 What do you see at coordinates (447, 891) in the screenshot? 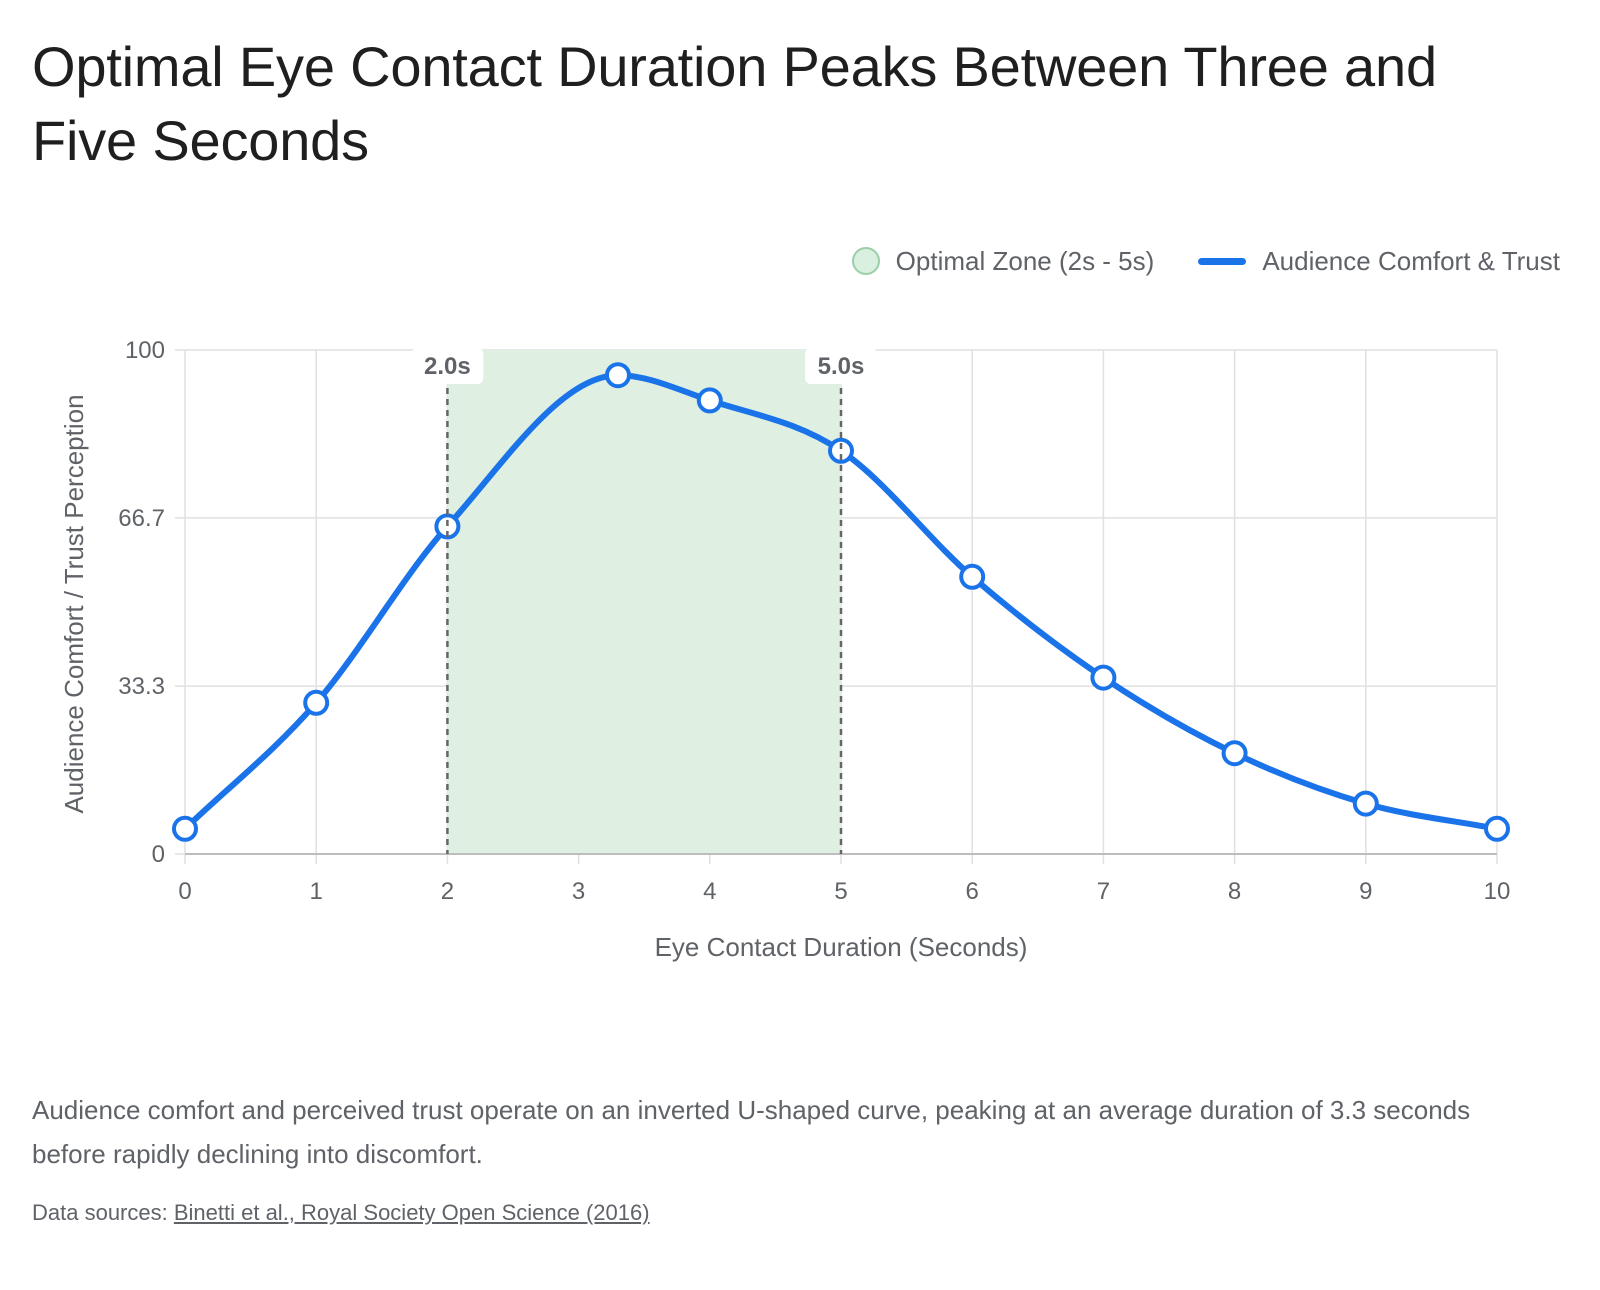
I see `x-tick-label: 2` at bounding box center [447, 891].